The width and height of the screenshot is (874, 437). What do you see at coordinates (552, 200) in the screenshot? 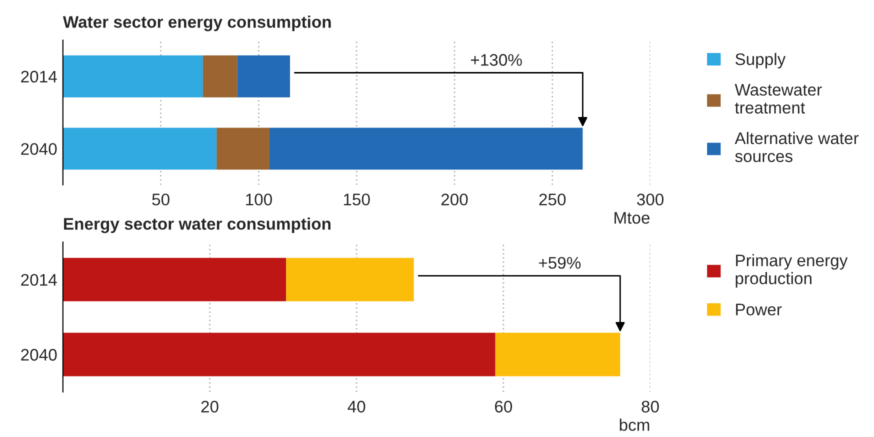
I see `x-tick-label: 250` at bounding box center [552, 200].